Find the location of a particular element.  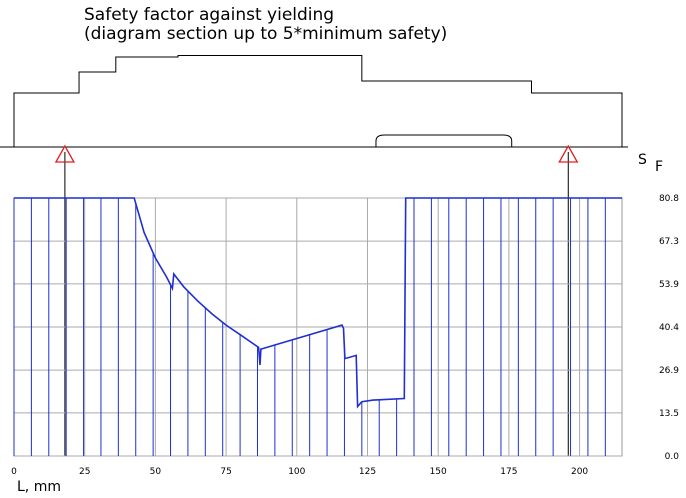

x-tick-label-8: 200 is located at coordinates (579, 472).